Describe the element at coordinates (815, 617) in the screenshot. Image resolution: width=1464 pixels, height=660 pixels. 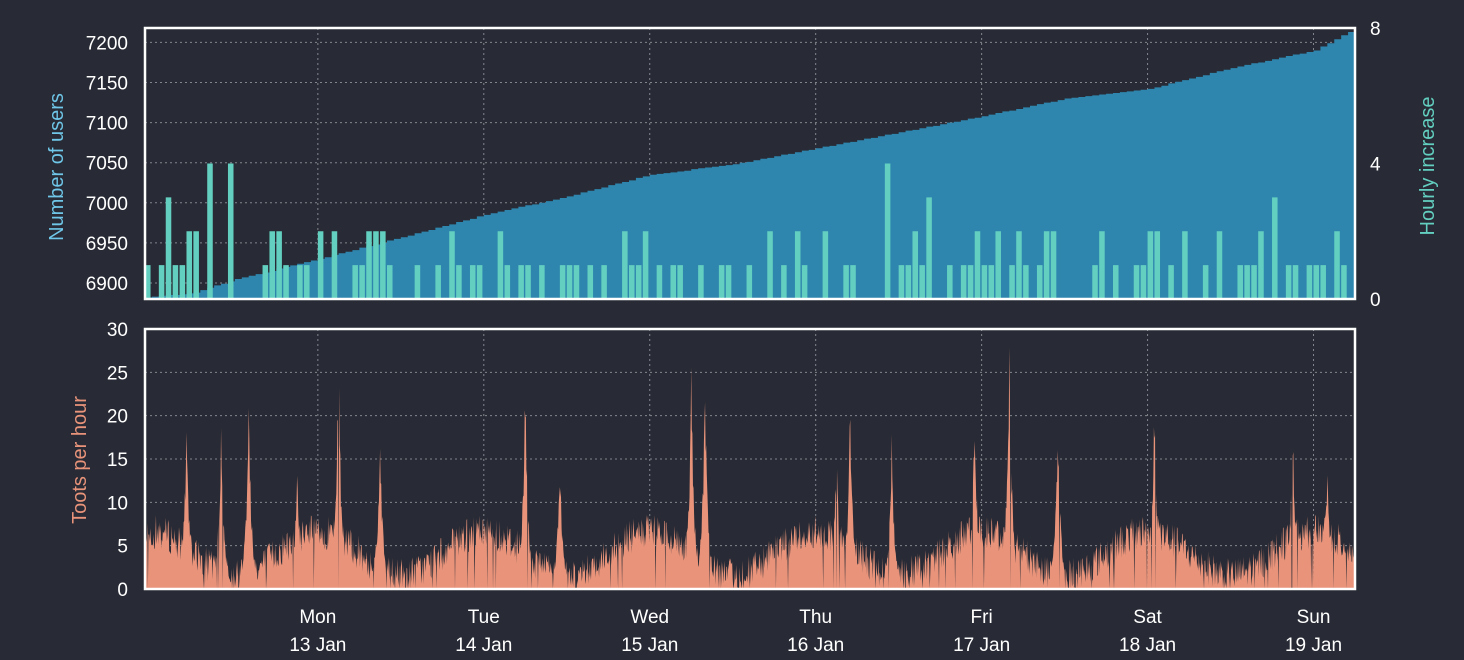
I see `x-tick-weekday: Thu` at that location.